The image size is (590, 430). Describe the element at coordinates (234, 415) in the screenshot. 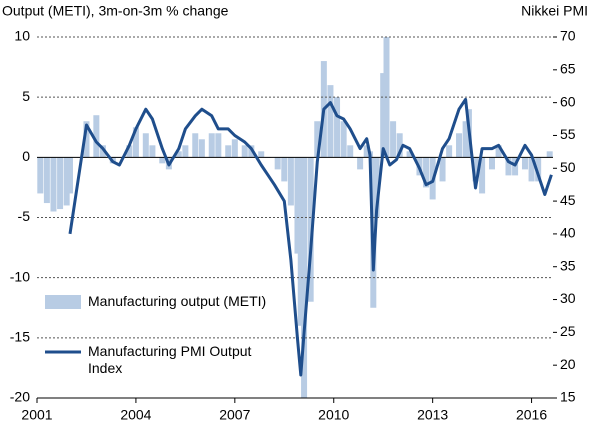

I see `x-tick-label: 2007` at that location.